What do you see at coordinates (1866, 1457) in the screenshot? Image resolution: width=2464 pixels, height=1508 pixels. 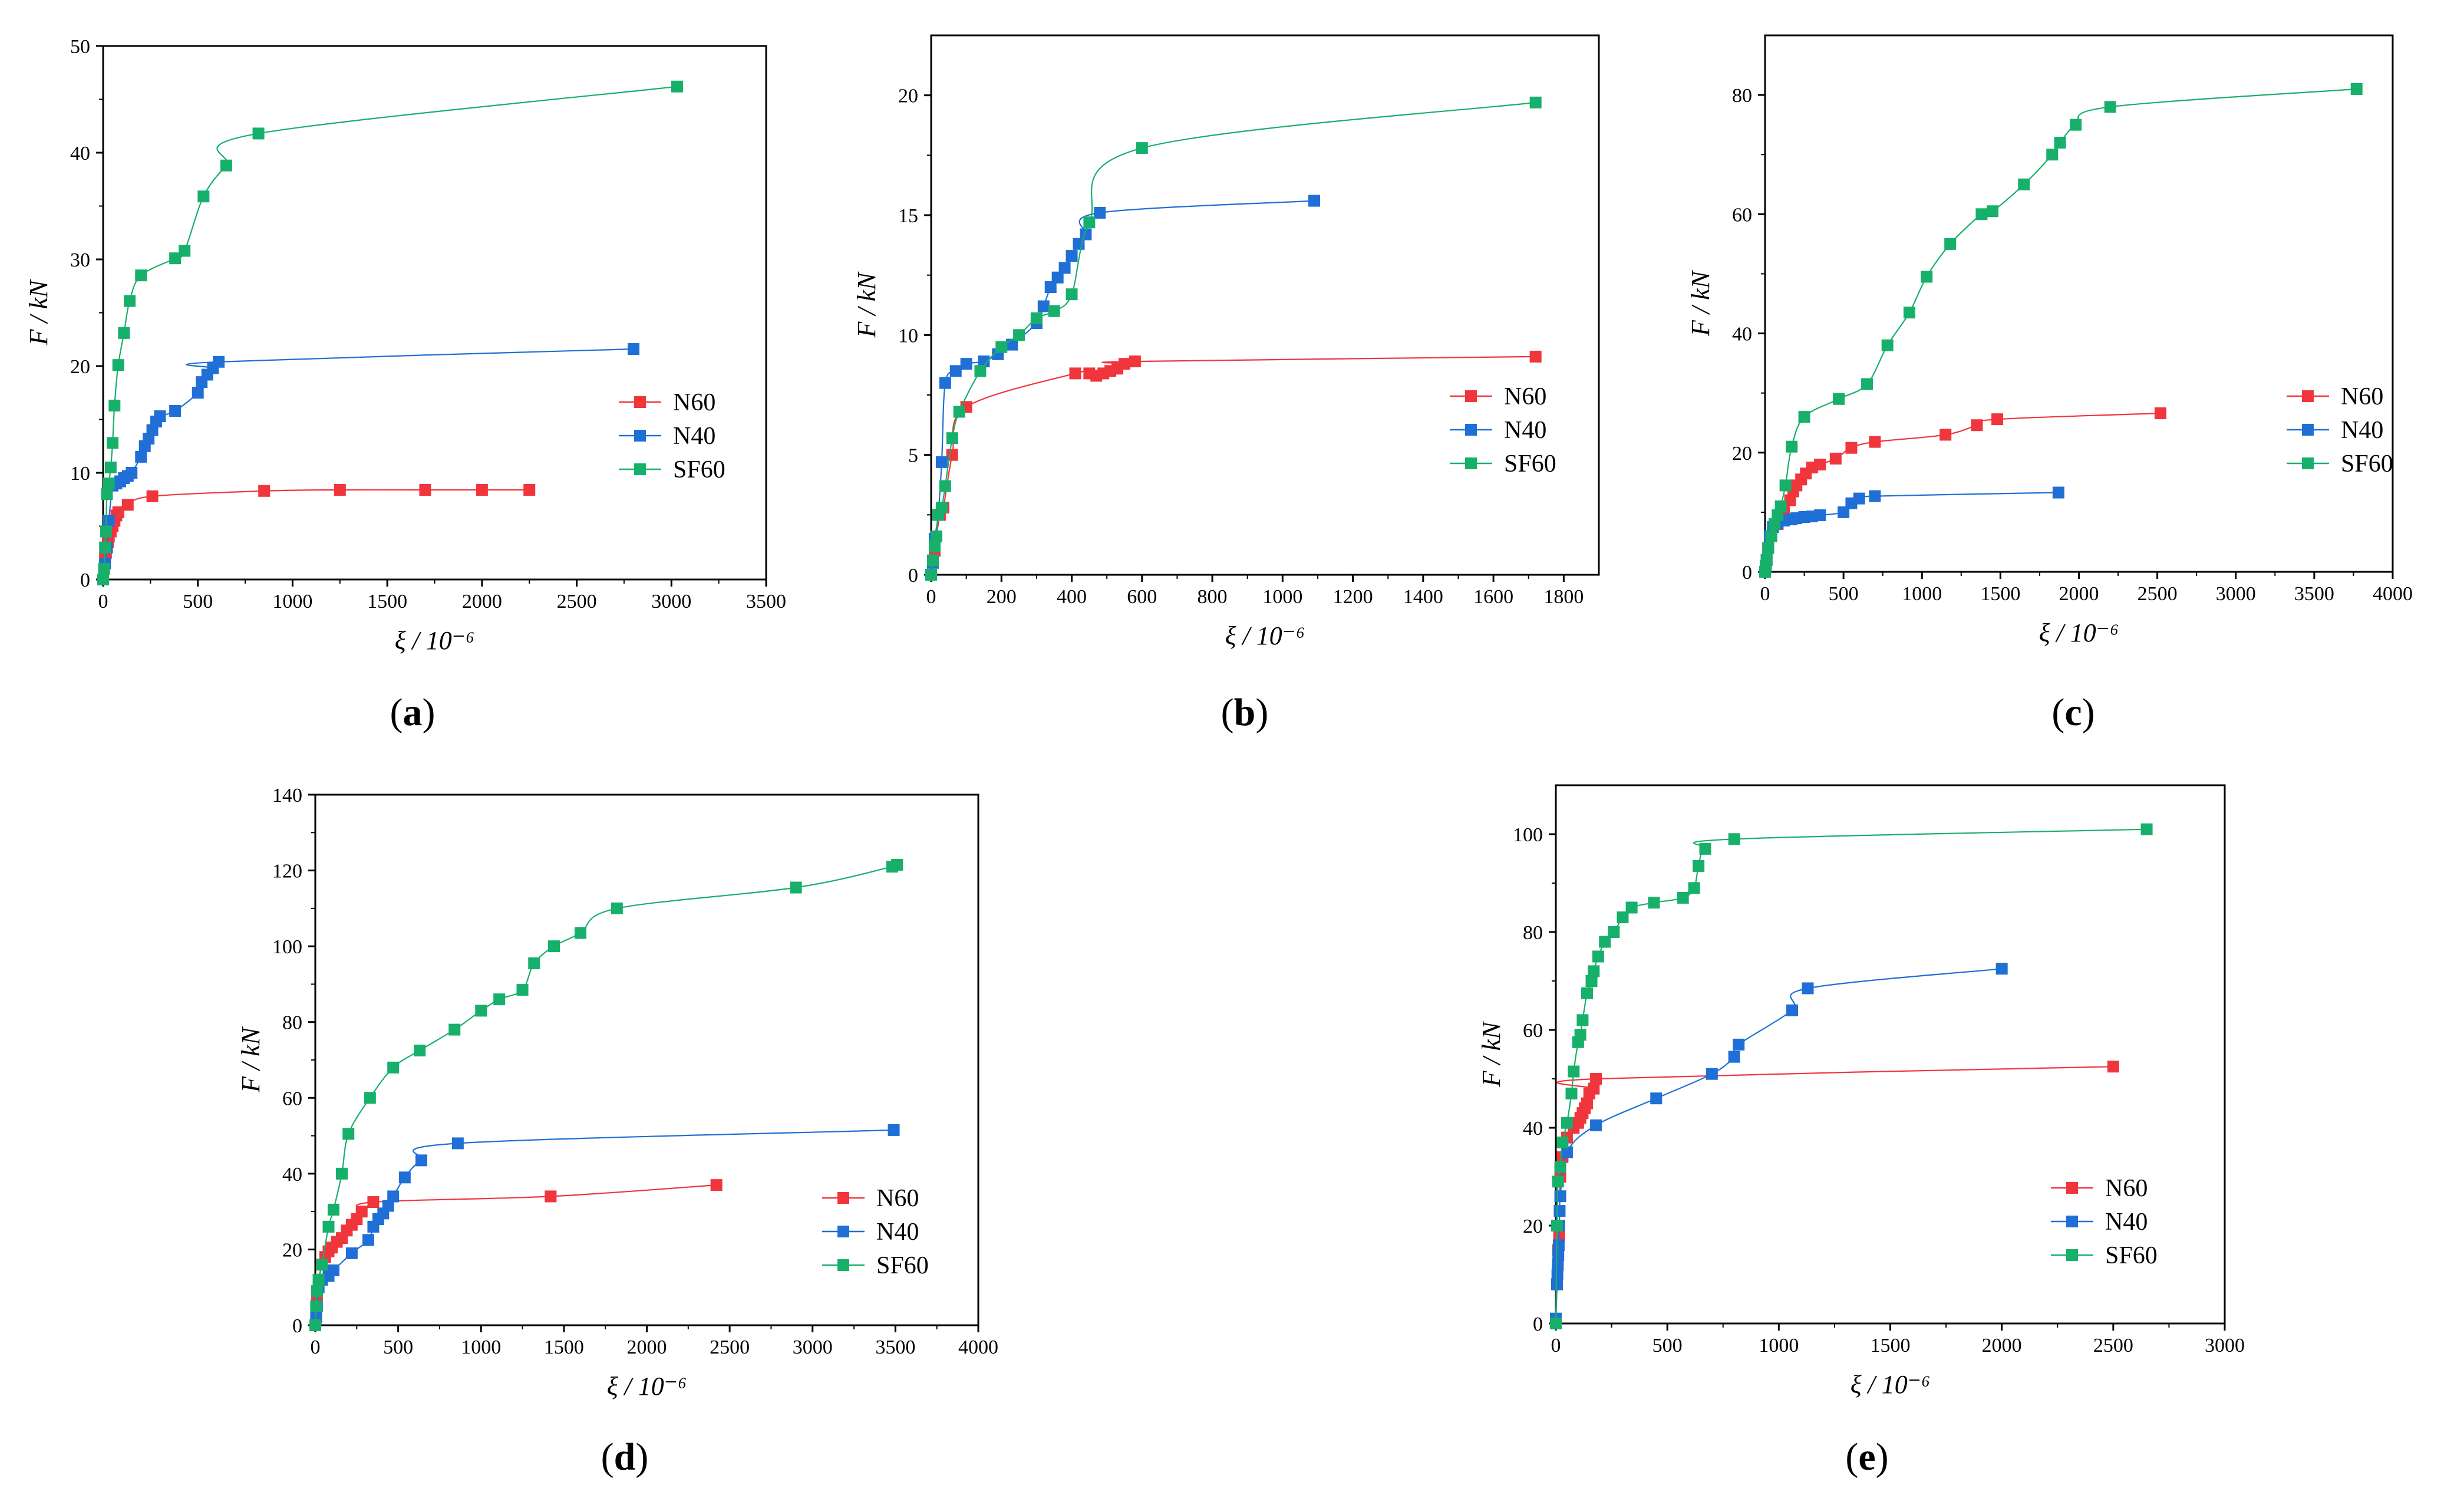 I see `panel-label-e: (e)` at bounding box center [1866, 1457].